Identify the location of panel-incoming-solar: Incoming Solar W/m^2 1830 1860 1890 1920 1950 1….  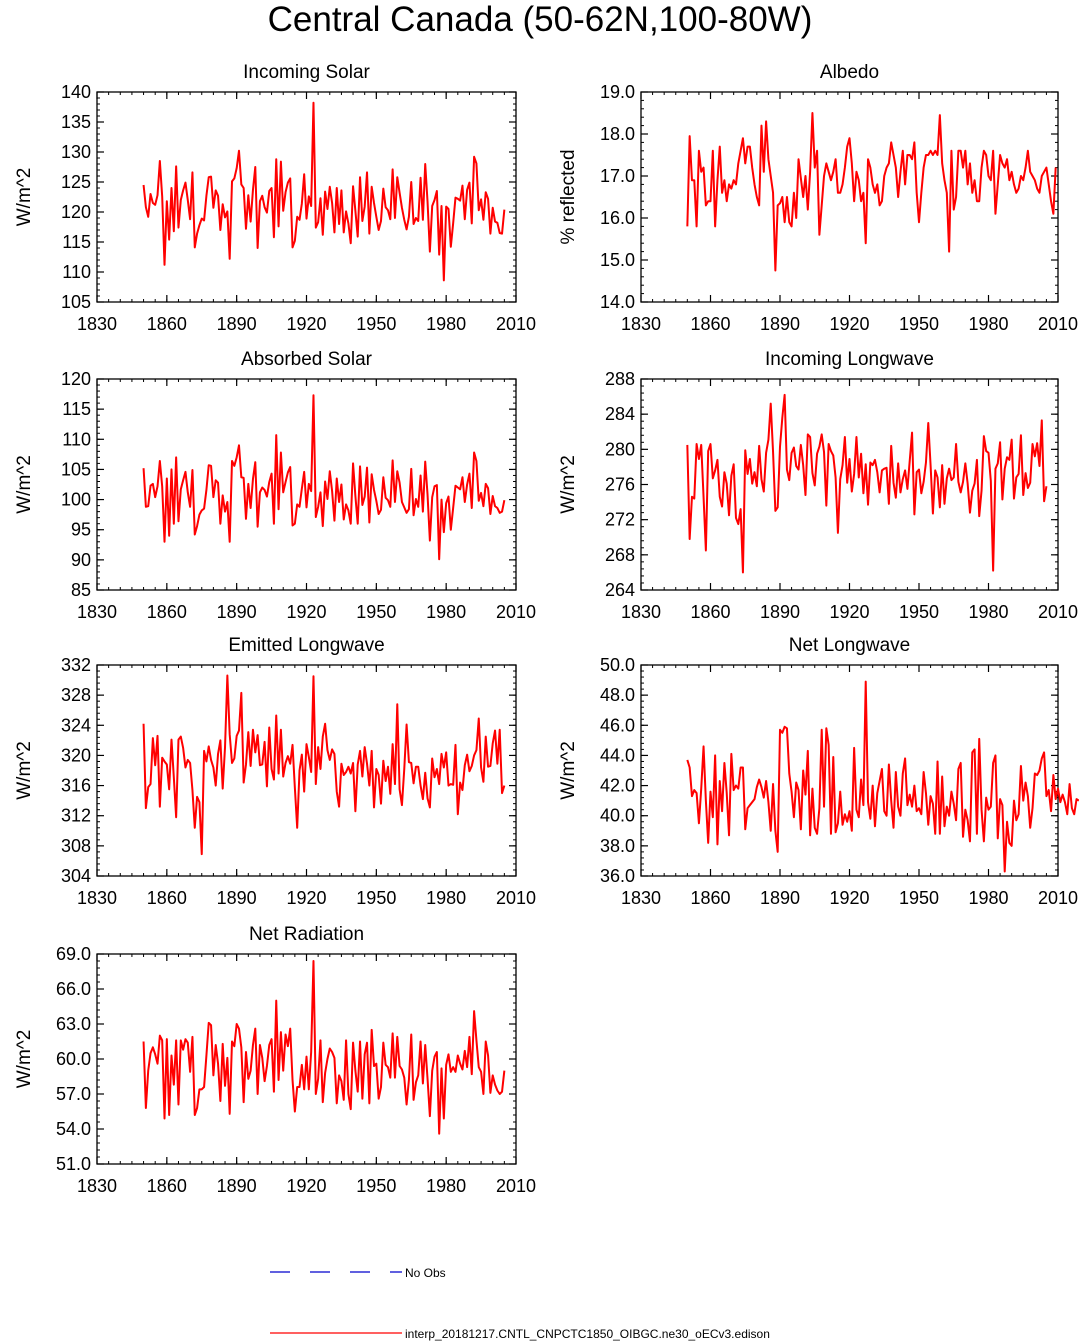
(275, 198).